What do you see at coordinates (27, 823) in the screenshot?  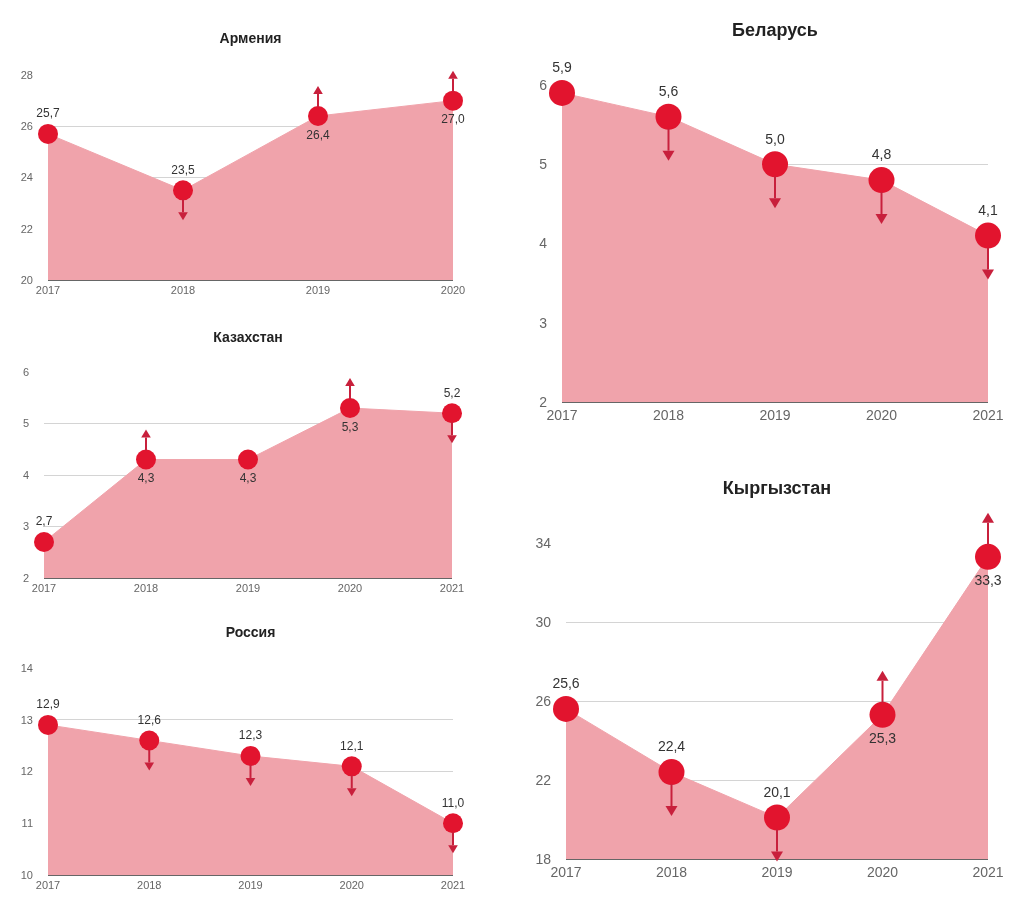 I see `y-tick-label: 11` at bounding box center [27, 823].